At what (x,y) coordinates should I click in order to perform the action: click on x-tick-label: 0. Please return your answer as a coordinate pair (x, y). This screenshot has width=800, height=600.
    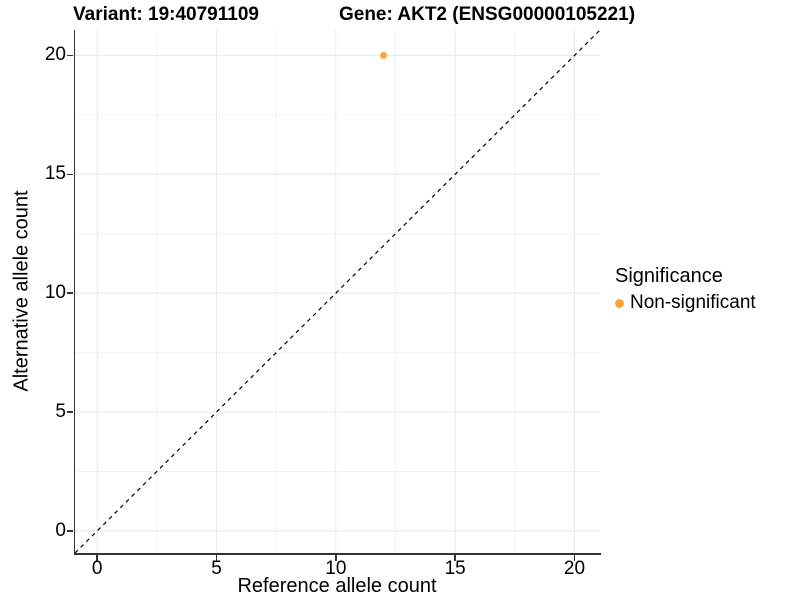
    Looking at the image, I should click on (97, 568).